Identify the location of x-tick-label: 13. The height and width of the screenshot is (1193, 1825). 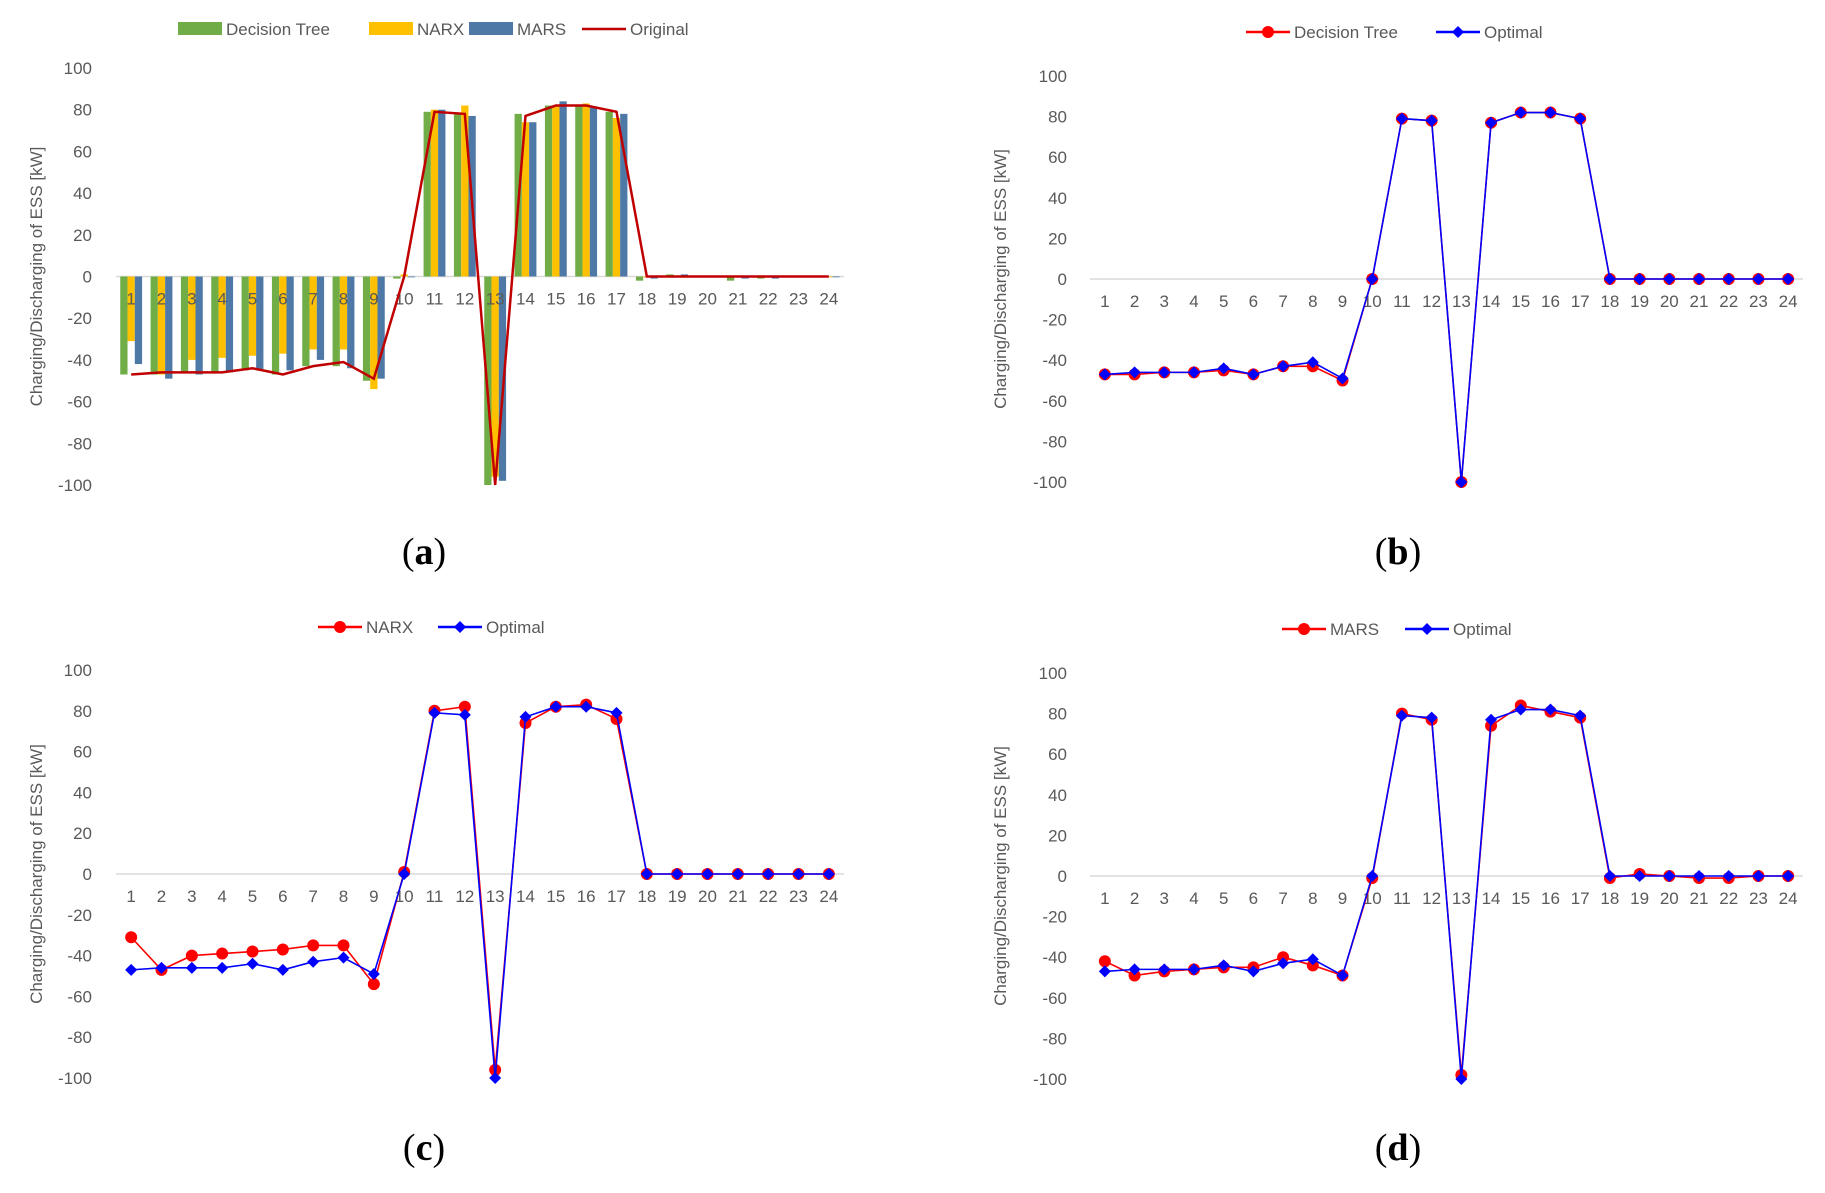
(1461, 301).